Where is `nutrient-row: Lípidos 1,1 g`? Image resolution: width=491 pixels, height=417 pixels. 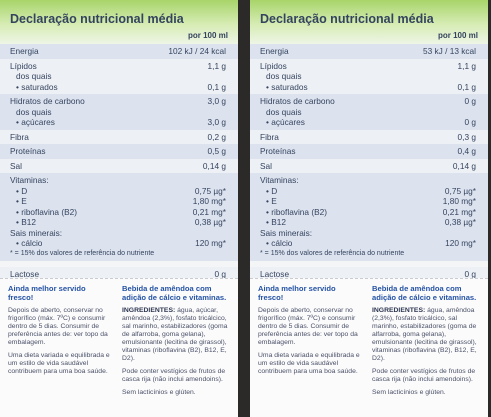 nutrient-row: Lípidos 1,1 g is located at coordinates (119, 66).